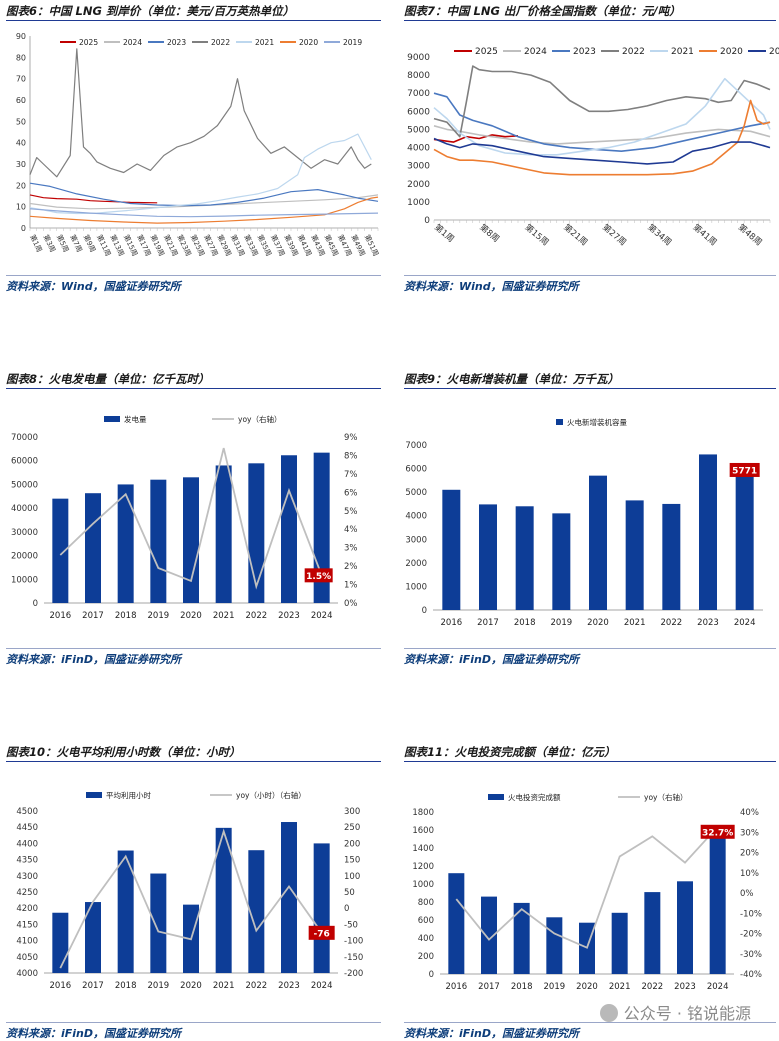 The height and width of the screenshot is (1041, 779). I want to click on c11-legend-bar-label: 火电投资完成额, so click(534, 797).